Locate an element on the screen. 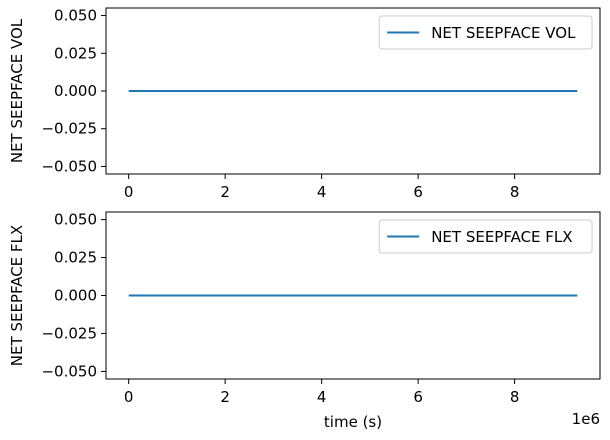 The image size is (610, 440). legend: NET SEEPFACE FLX is located at coordinates (485, 236).